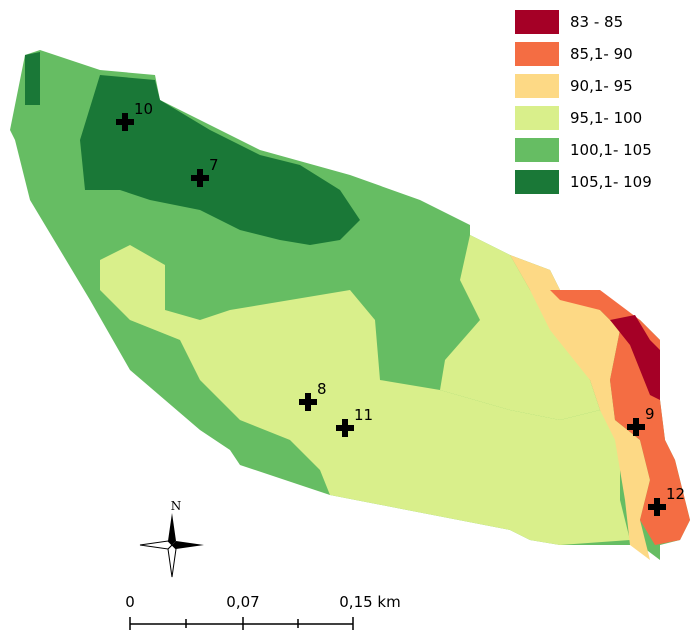  What do you see at coordinates (611, 182) in the screenshot?
I see `legend-label: 105,1- 109` at bounding box center [611, 182].